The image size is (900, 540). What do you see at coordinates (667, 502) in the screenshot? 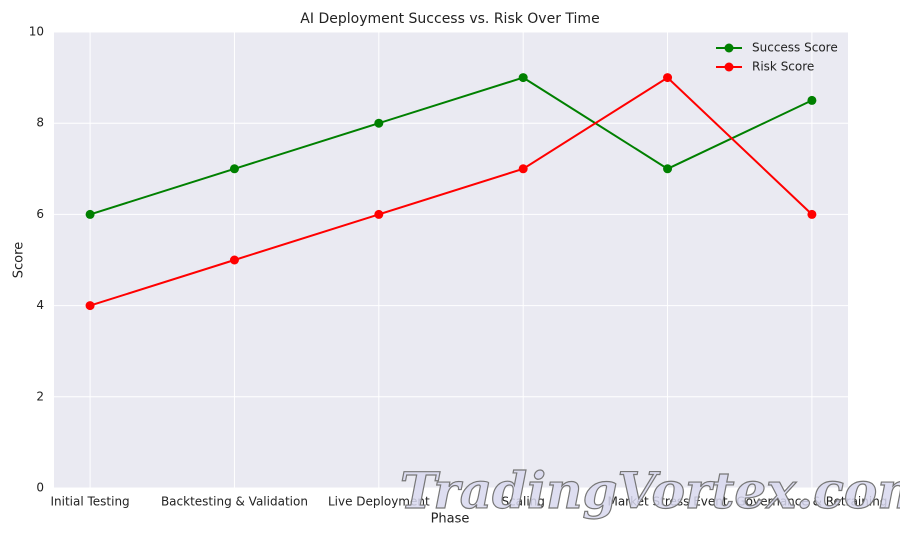
I see `x-tick-label: Market Stress Event` at bounding box center [667, 502].